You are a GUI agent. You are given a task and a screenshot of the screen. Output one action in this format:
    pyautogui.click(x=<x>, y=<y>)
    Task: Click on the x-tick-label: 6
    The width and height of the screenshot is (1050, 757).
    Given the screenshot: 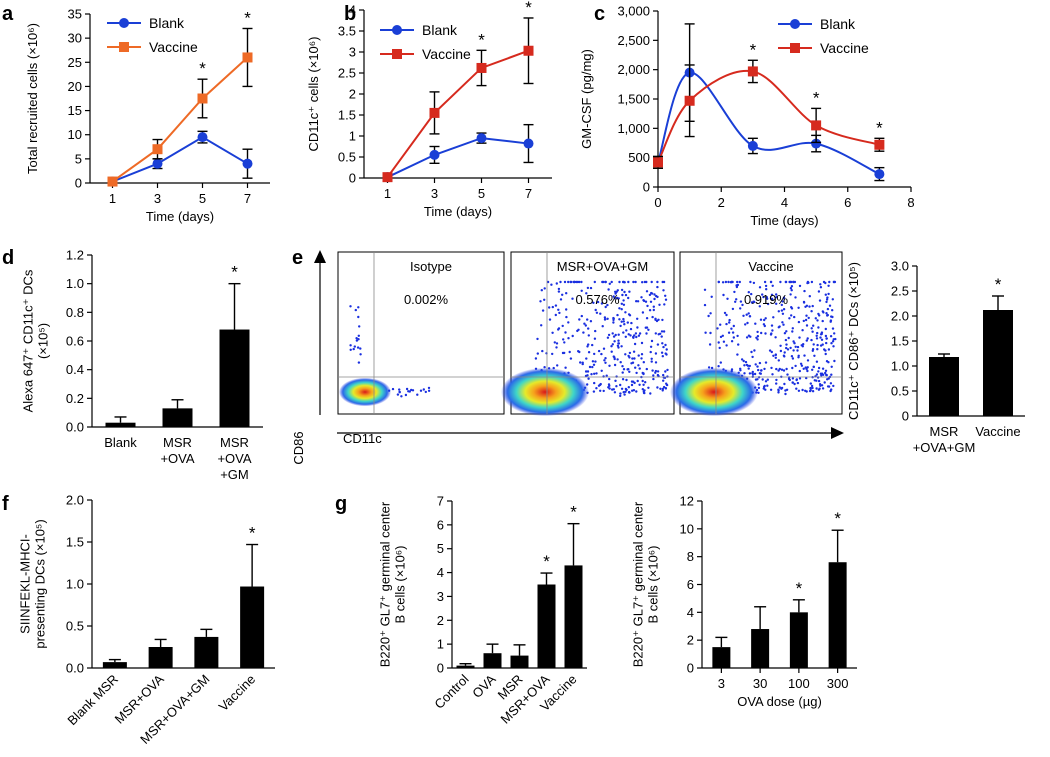 What is the action you would take?
    pyautogui.click(x=847, y=202)
    